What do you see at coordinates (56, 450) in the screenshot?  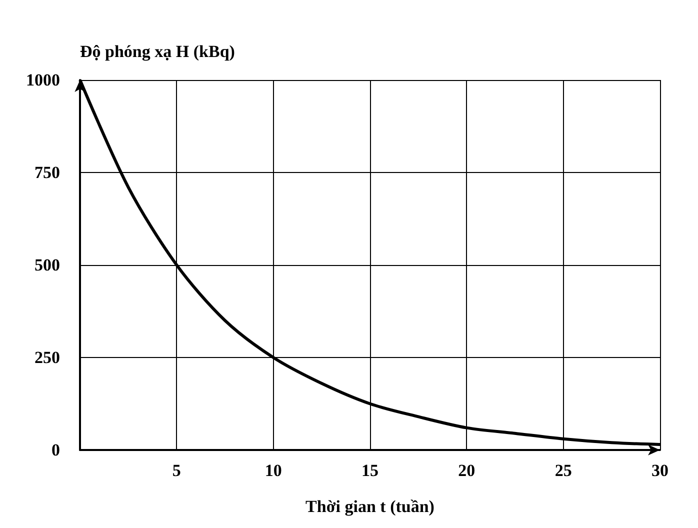 I see `y-tick-label: 0` at bounding box center [56, 450].